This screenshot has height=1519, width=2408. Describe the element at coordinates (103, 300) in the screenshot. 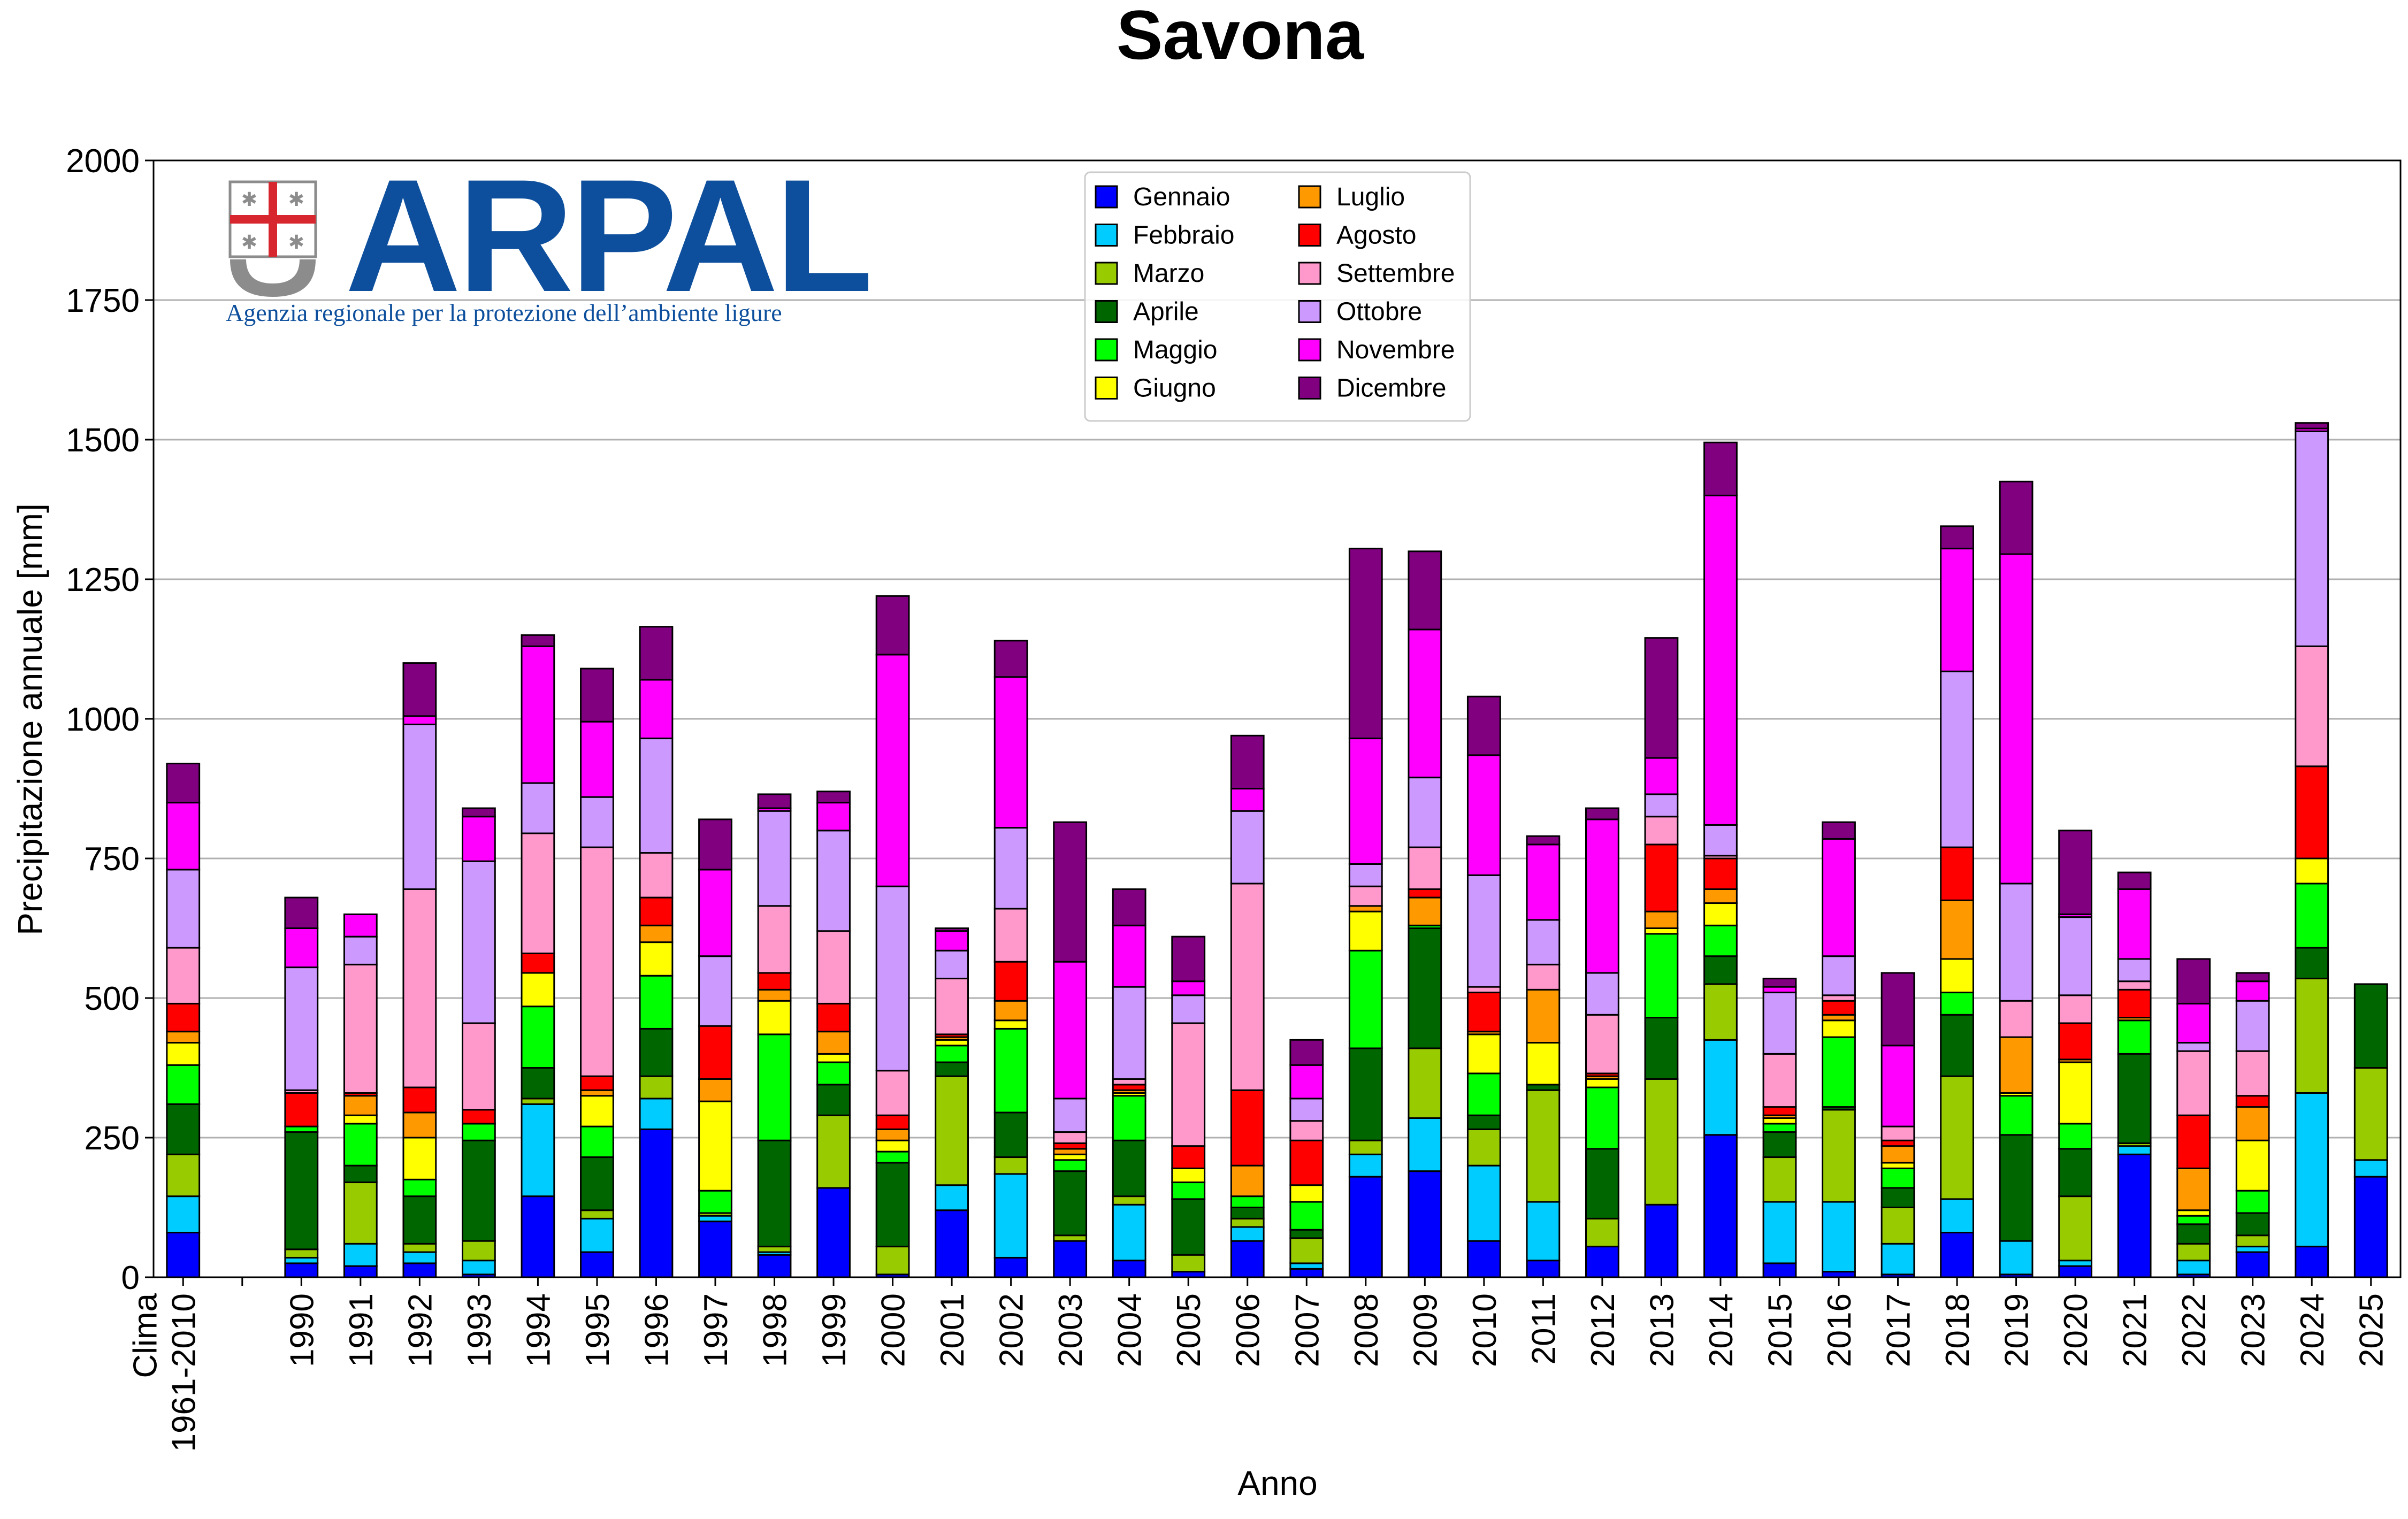

I see `y-tick-label: 1750` at that location.